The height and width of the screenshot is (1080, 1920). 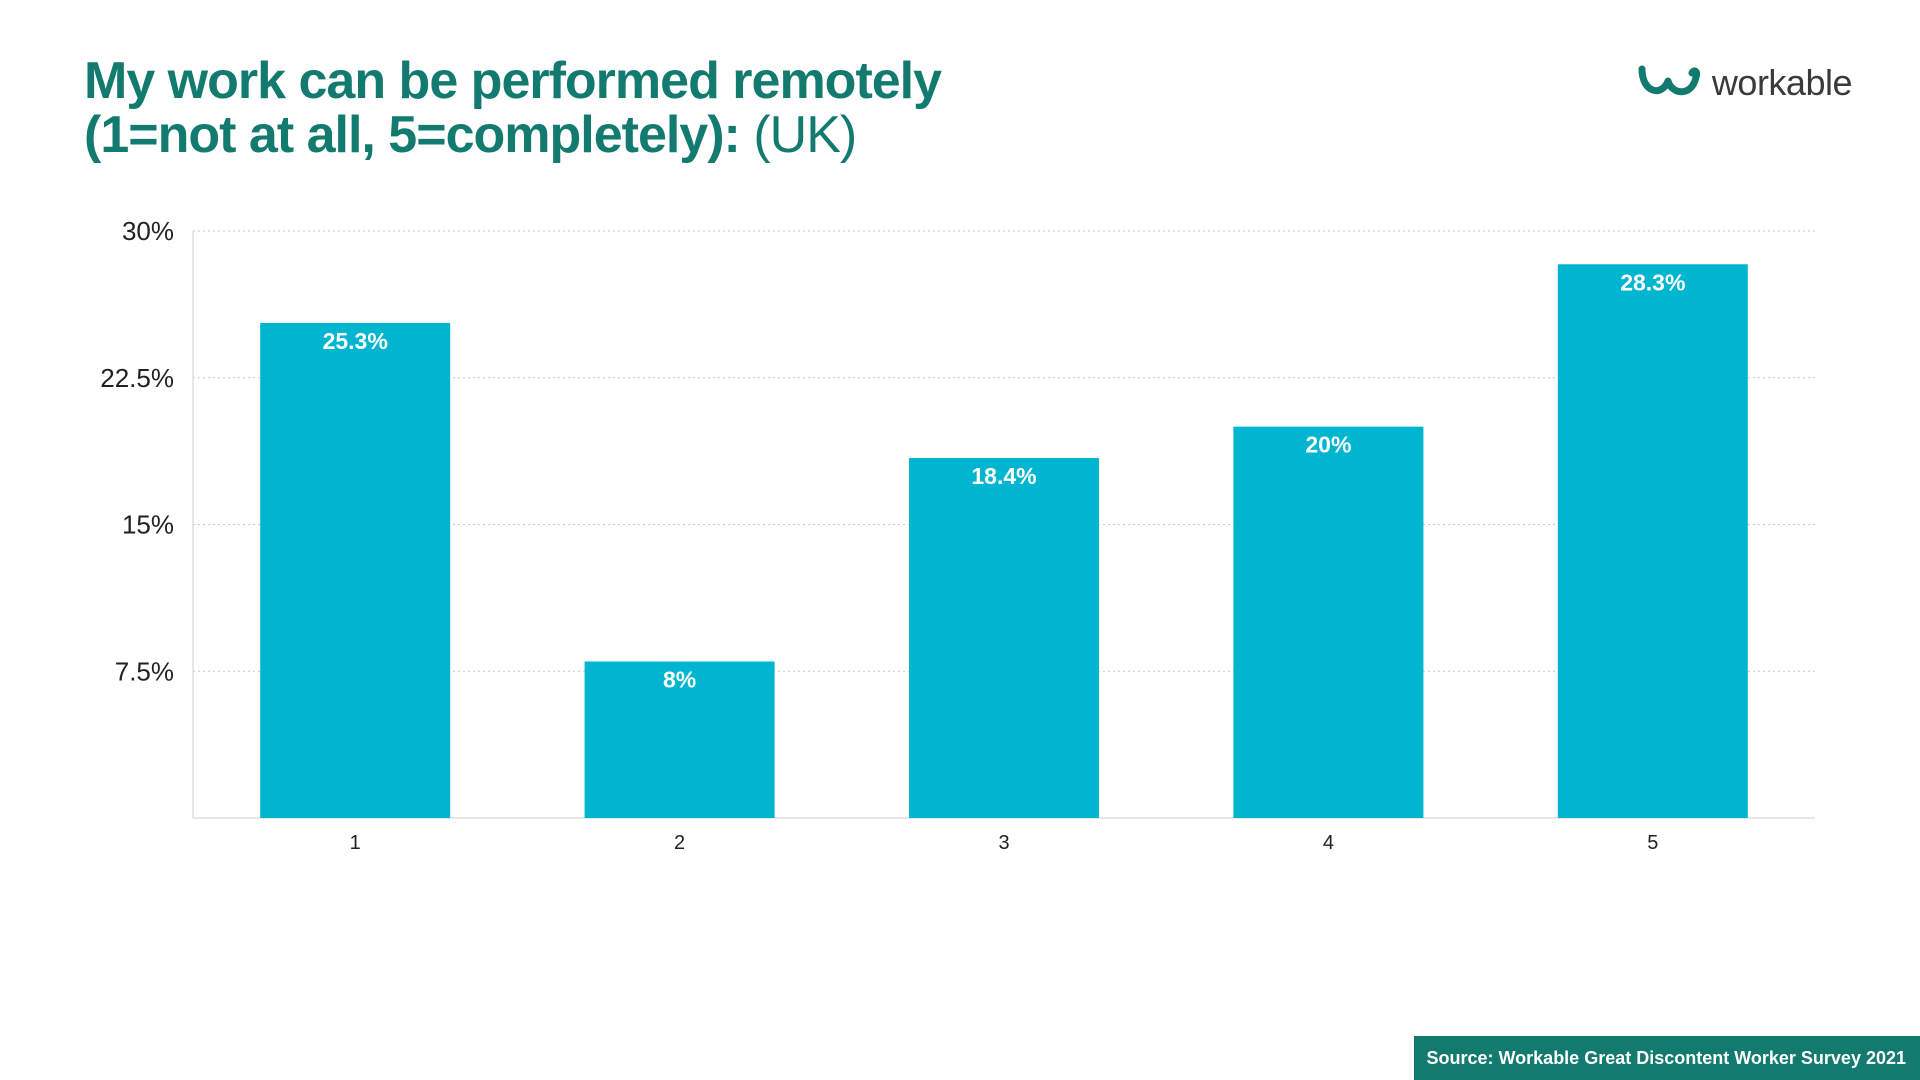 I want to click on bar-value-label: 20%, so click(x=1328, y=445).